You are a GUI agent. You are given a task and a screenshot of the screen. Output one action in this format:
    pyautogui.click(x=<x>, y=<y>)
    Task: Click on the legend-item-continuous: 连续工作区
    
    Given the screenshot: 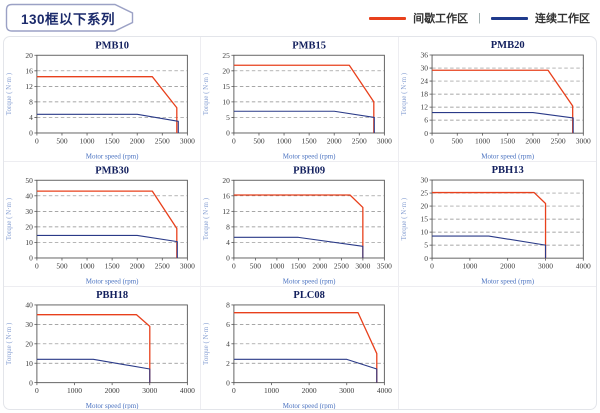 What is the action you would take?
    pyautogui.click(x=540, y=18)
    